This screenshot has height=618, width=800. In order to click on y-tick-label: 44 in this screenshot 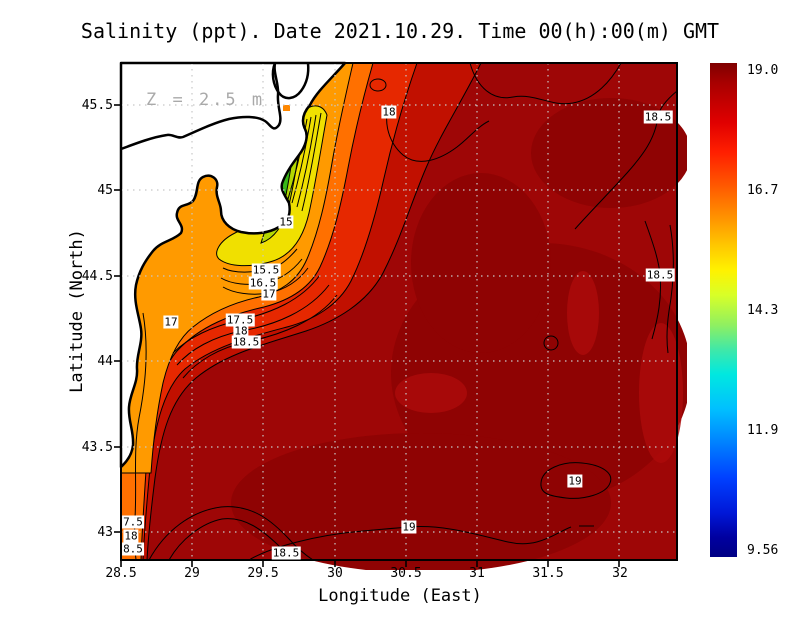, I will do `click(105, 361)`.